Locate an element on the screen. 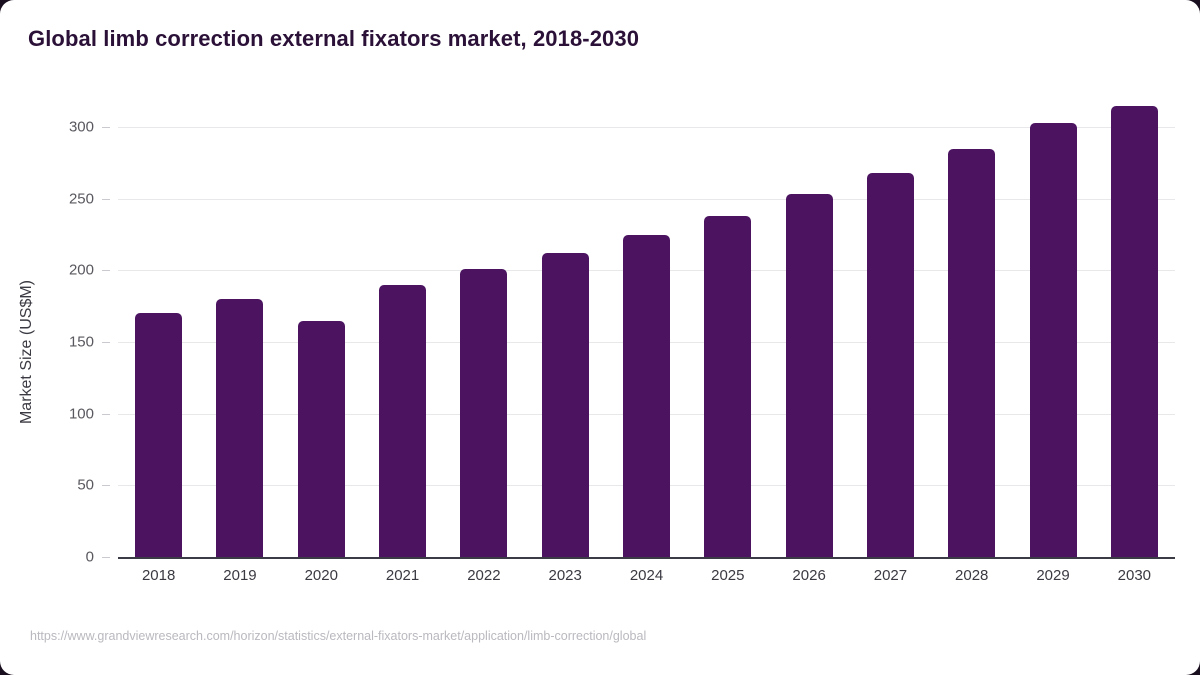 This screenshot has height=675, width=1200. bar-2028 is located at coordinates (972, 352).